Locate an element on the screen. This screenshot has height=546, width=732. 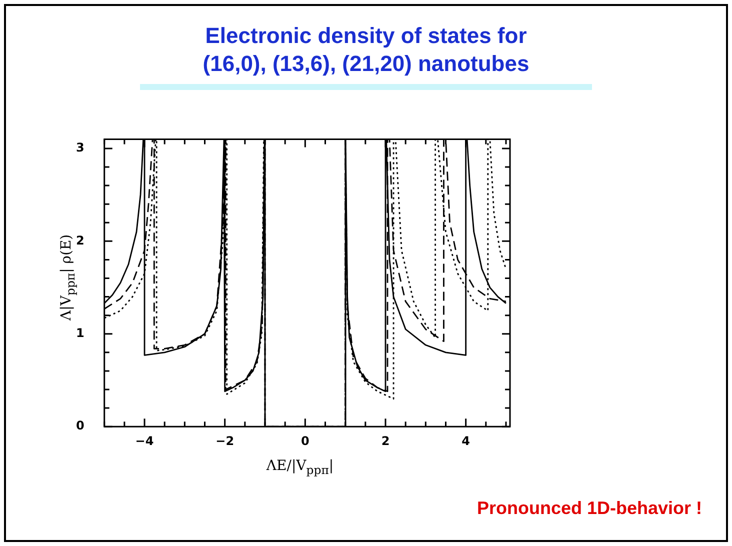
y-tick-label: 0 is located at coordinates (80, 425).